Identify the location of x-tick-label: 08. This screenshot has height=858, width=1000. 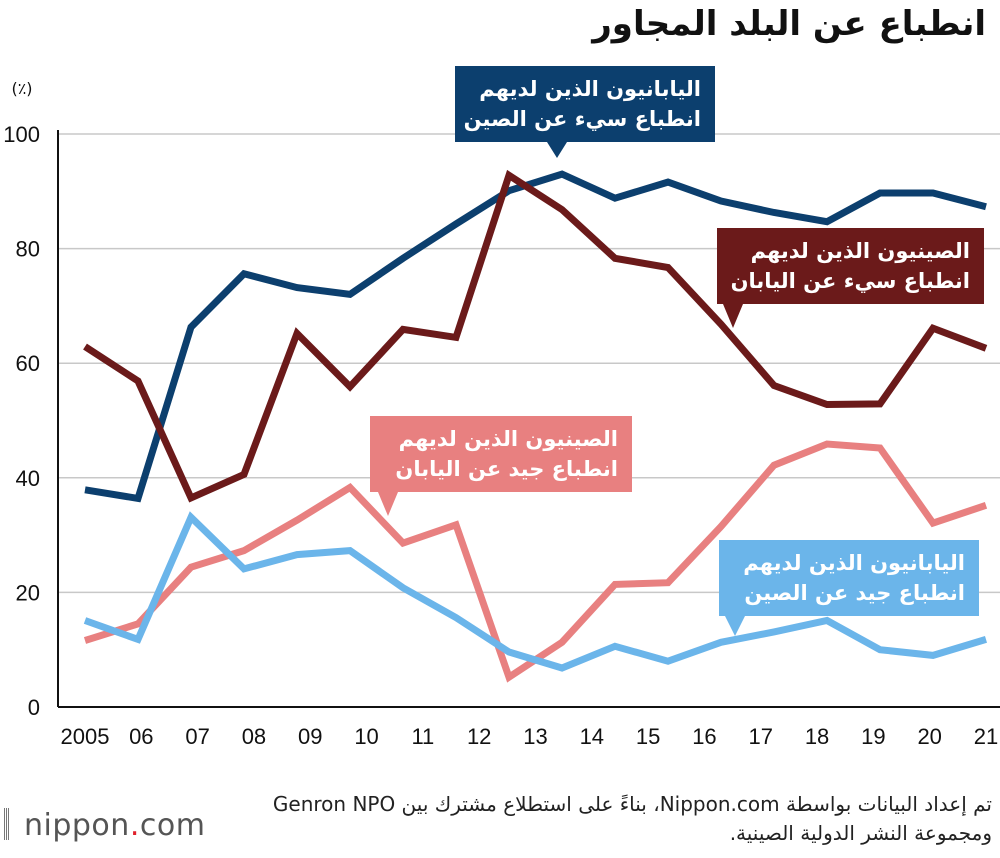
(254, 736).